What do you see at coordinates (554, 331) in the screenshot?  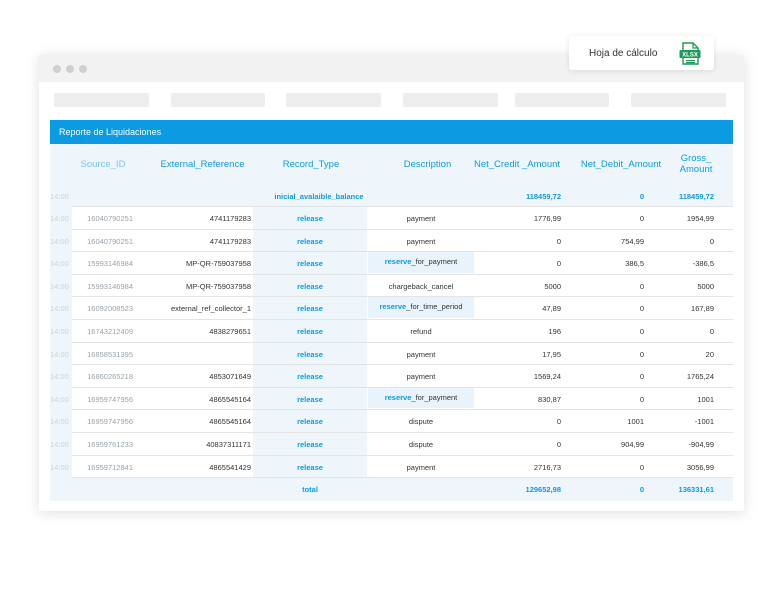 I see `row-net-credit: 196` at bounding box center [554, 331].